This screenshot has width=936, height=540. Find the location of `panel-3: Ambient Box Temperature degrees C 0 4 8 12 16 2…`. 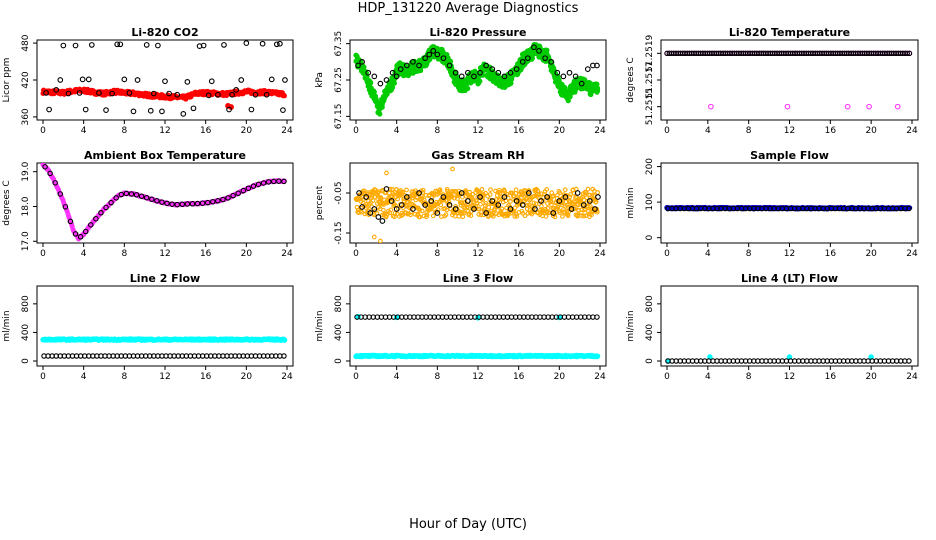

panel-3: Ambient Box Temperature degrees C 0 4 8 12 16 2… is located at coordinates (148, 204).